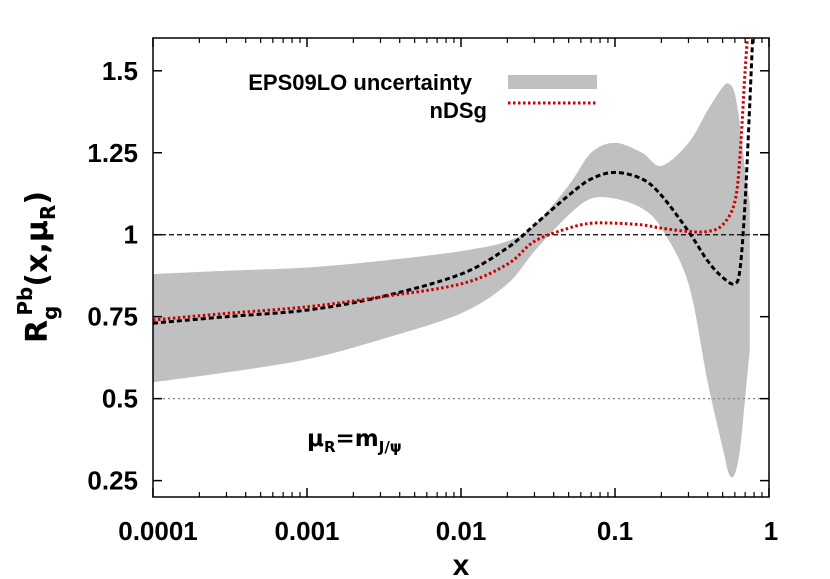 The width and height of the screenshot is (830, 579). I want to click on y-label-sup: Pb, so click(25, 301).